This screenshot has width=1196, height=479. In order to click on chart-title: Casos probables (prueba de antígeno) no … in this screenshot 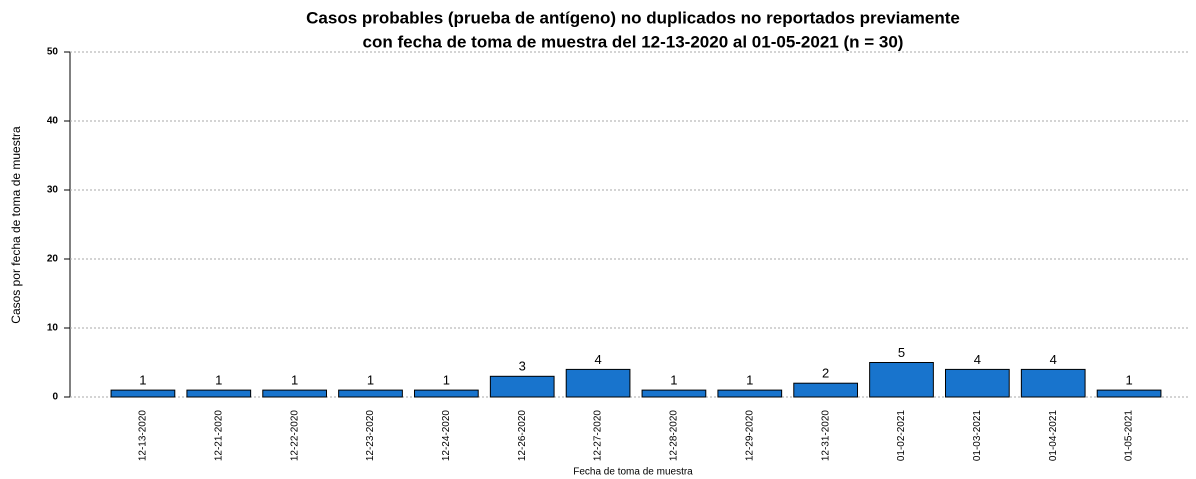, I will do `click(633, 17)`.